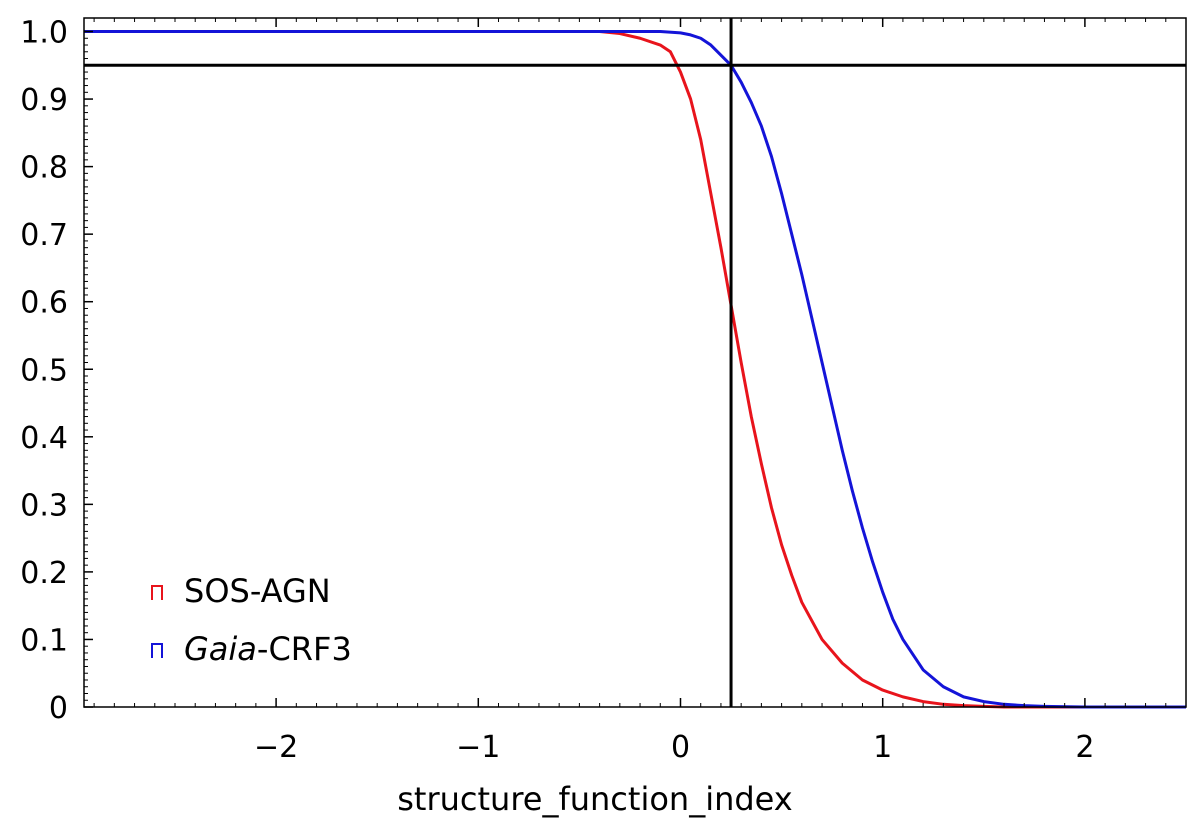 The image size is (1200, 820). What do you see at coordinates (882, 747) in the screenshot?
I see `x-tick-label: 1` at bounding box center [882, 747].